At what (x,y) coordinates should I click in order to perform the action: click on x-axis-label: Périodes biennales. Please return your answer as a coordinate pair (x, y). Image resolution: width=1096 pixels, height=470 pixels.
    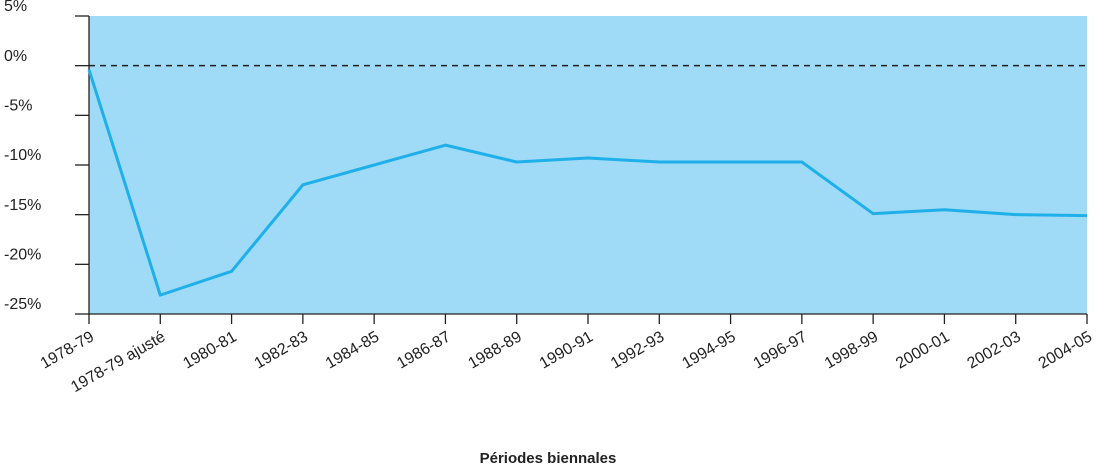
    Looking at the image, I should click on (548, 458).